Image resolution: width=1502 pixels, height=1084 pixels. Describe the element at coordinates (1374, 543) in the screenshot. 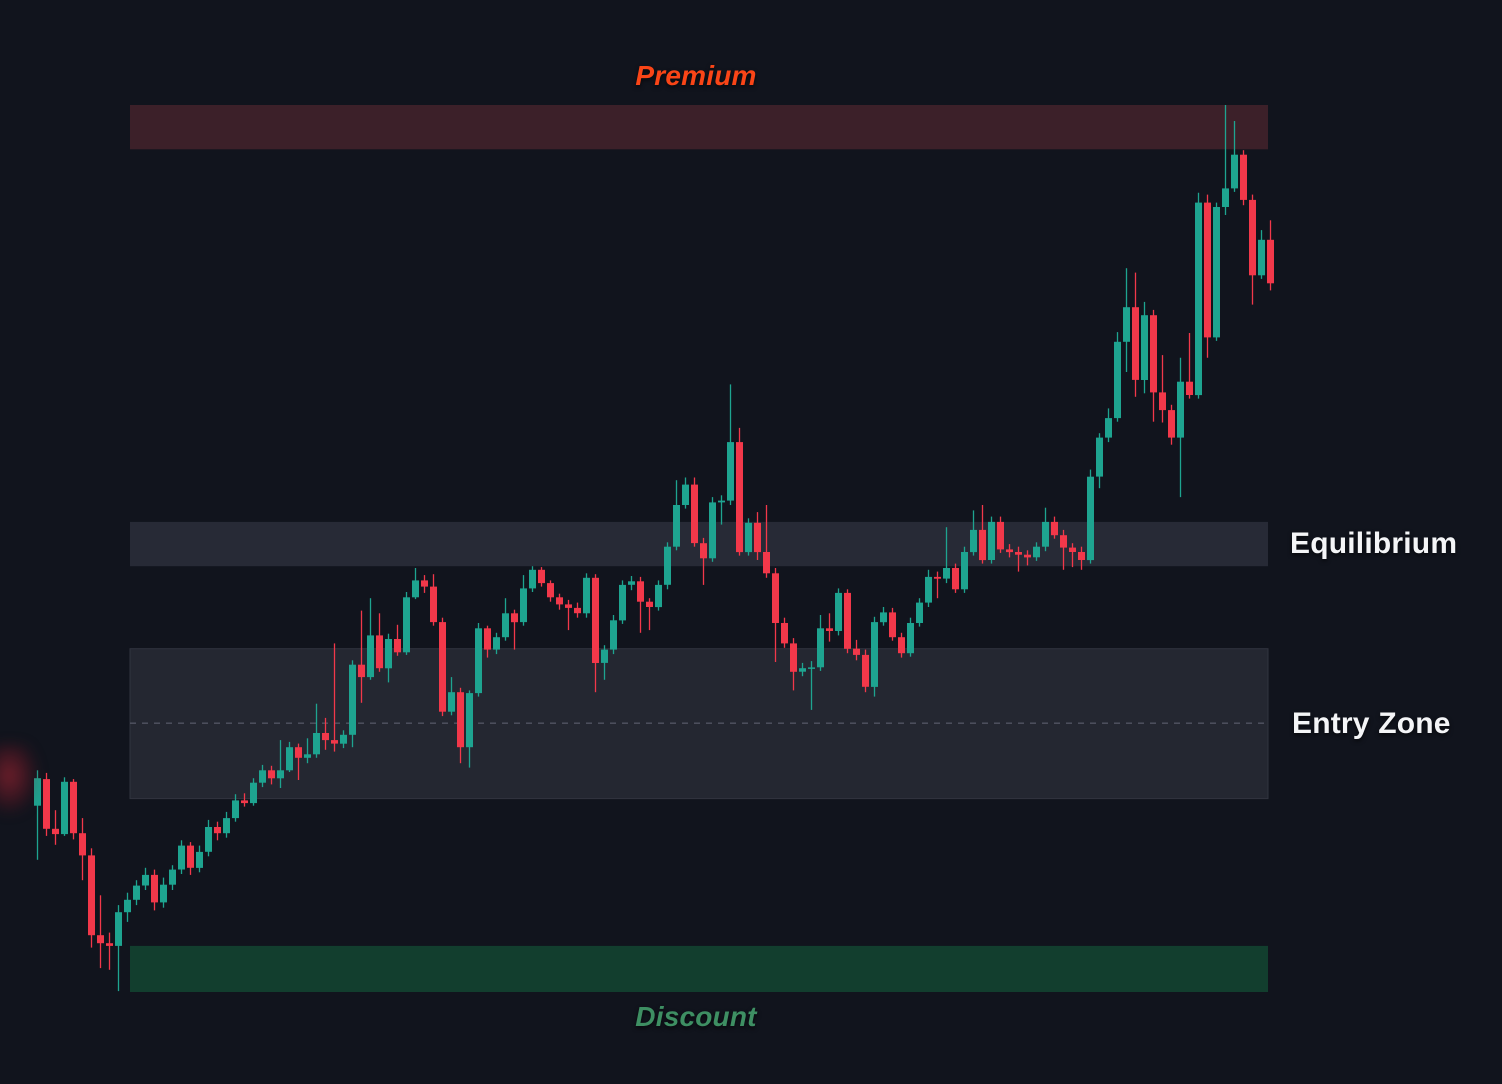

I see `equilibrium-label: Equilibrium` at that location.